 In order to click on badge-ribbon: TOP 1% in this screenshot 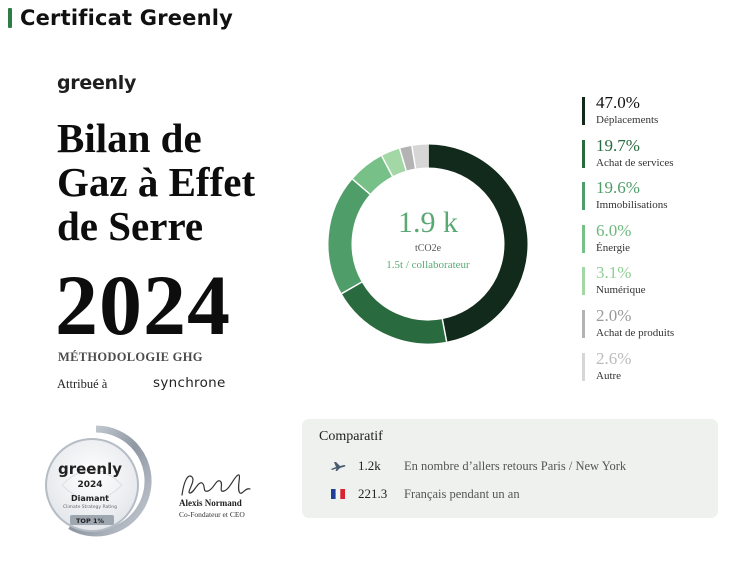, I will do `click(90, 521)`.